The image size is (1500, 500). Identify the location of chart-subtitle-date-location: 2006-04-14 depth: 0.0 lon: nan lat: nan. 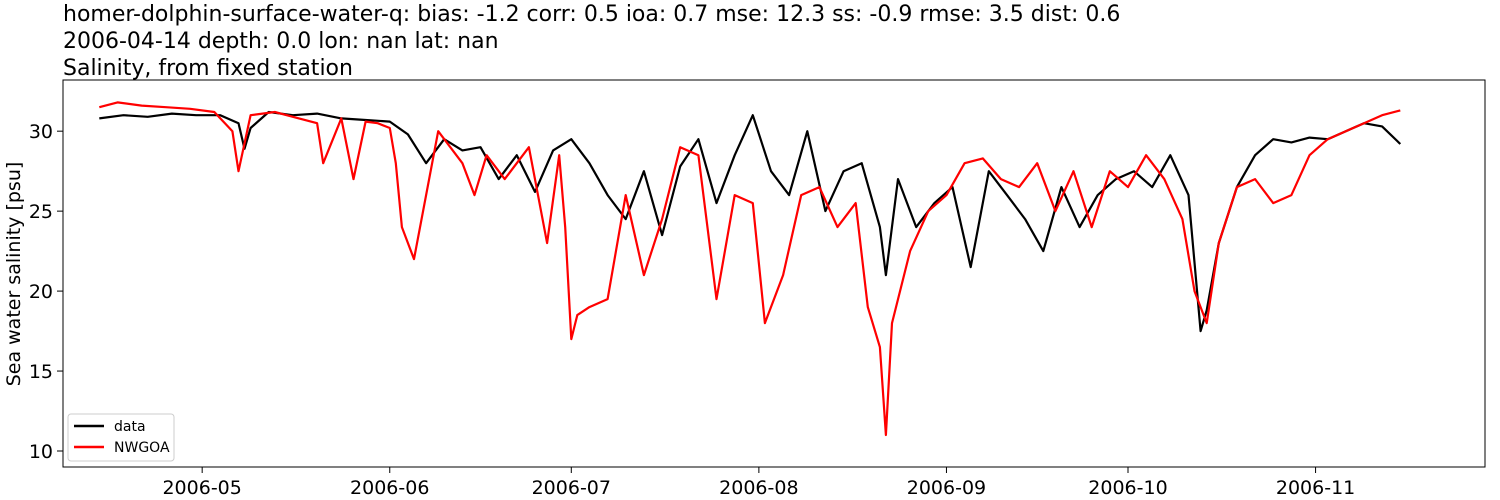
(281, 41).